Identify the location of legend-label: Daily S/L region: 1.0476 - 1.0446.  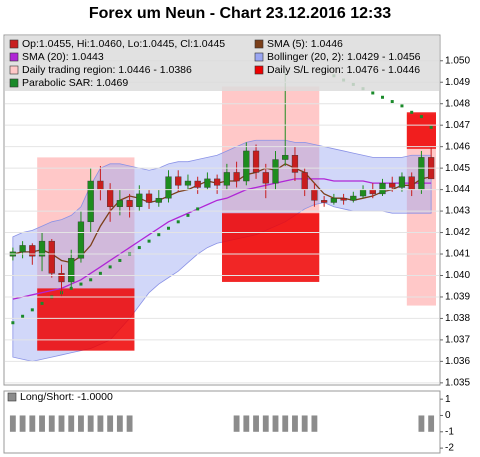
(343, 70).